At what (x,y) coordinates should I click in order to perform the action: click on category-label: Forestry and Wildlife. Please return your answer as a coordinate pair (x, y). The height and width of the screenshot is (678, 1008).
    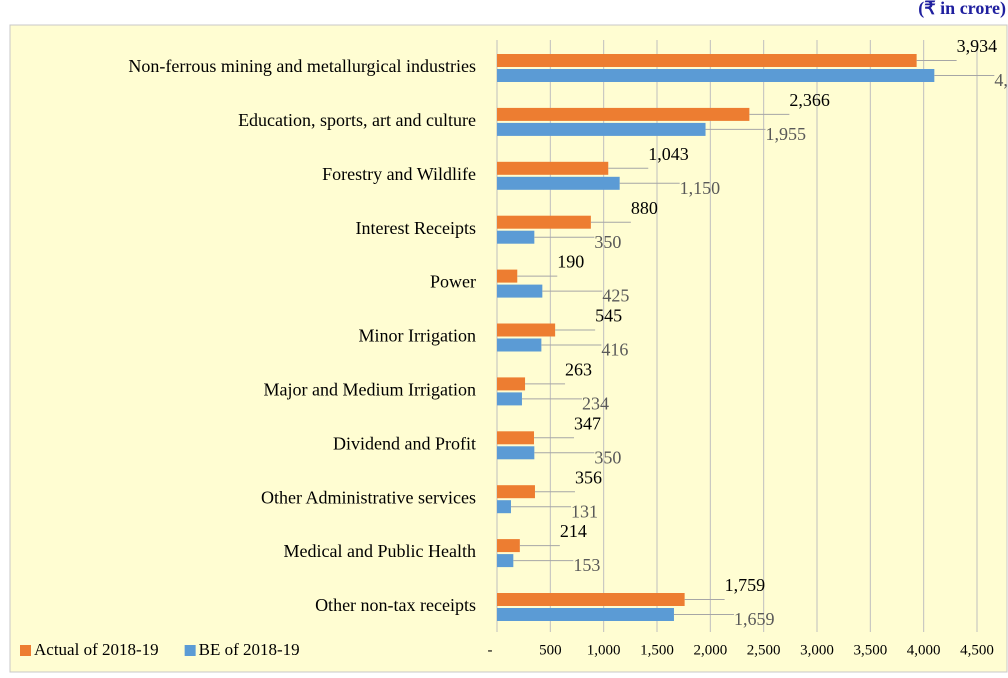
    Looking at the image, I should click on (399, 174).